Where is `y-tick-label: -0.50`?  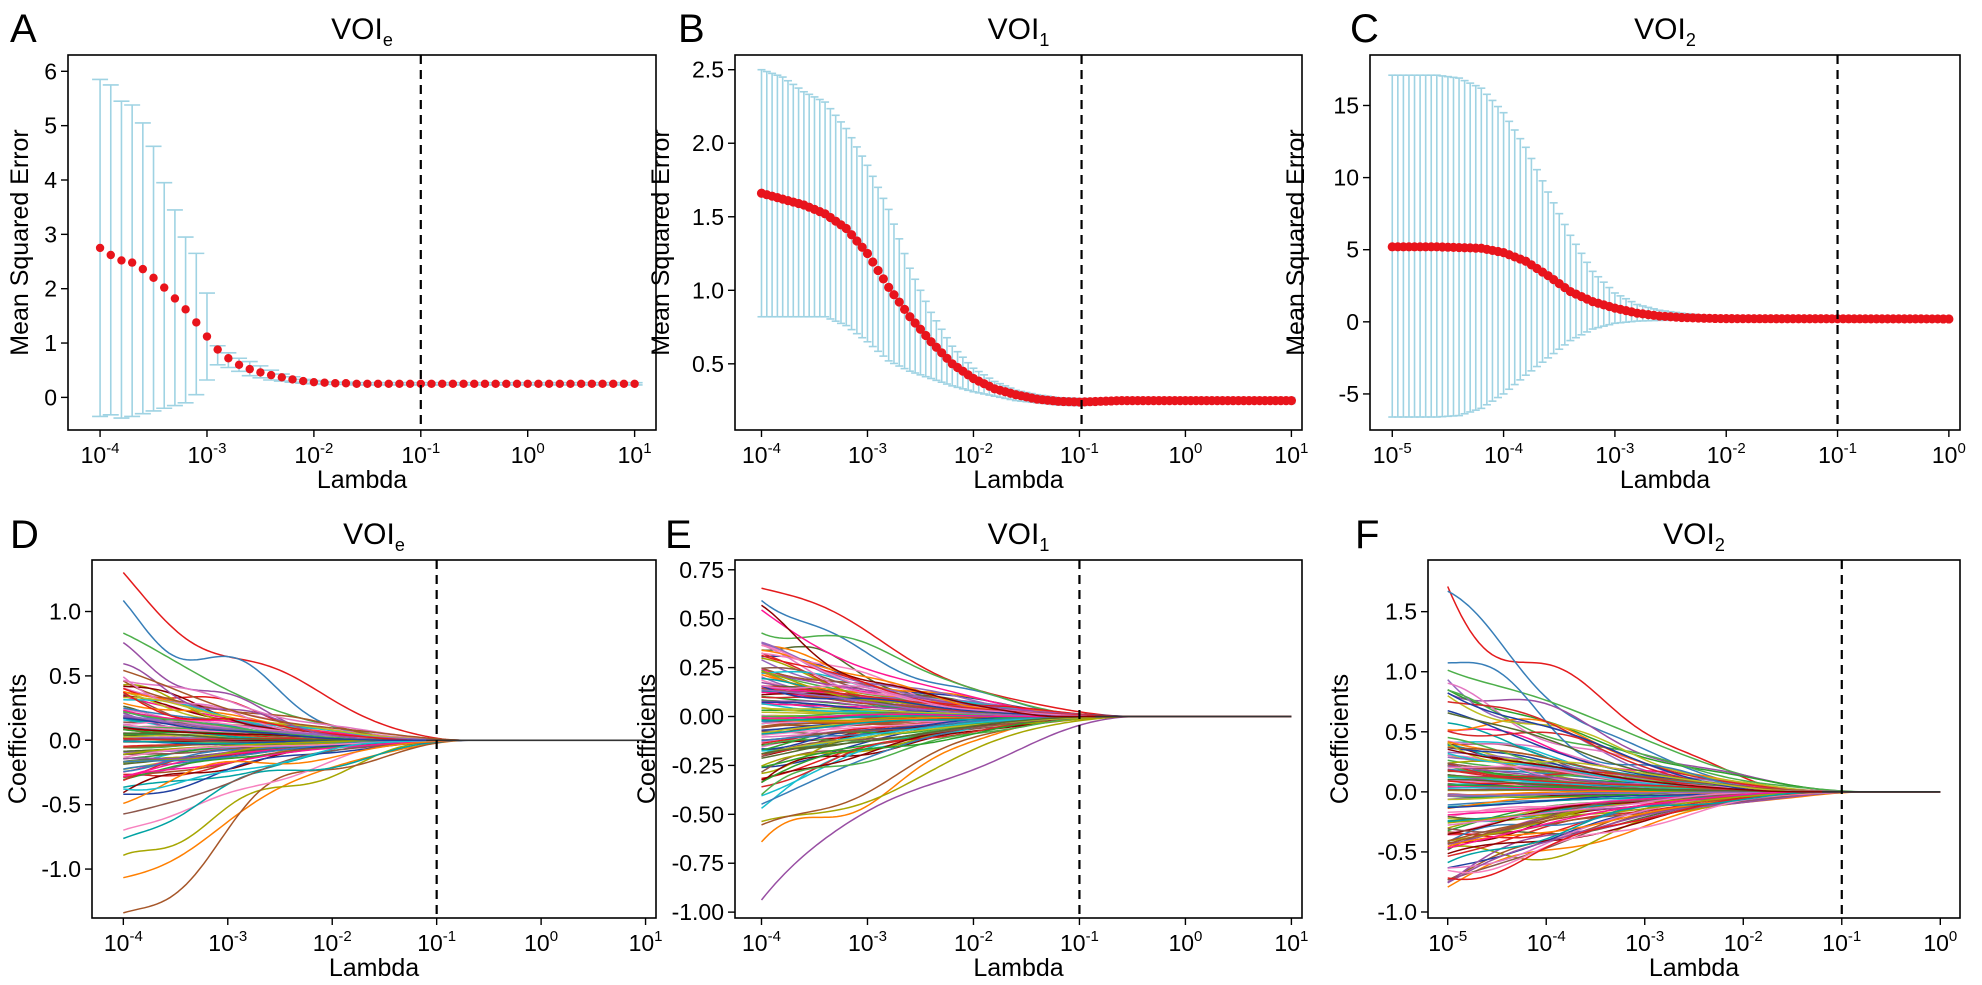
y-tick-label: -0.50 is located at coordinates (698, 814).